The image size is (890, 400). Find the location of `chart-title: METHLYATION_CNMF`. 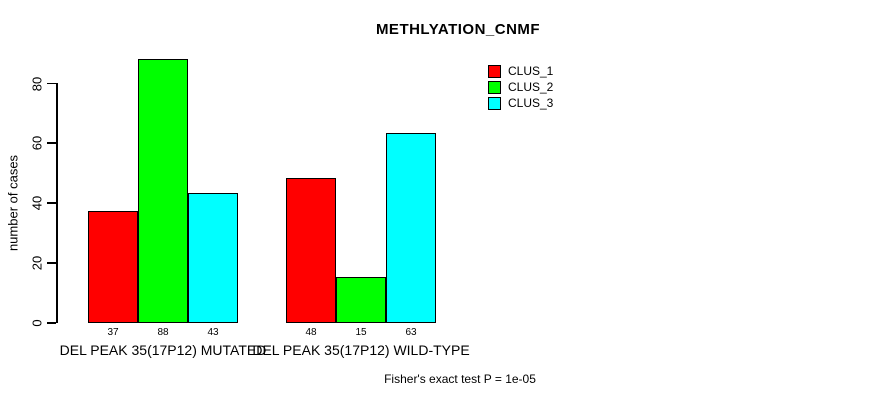

chart-title: METHLYATION_CNMF is located at coordinates (458, 29).